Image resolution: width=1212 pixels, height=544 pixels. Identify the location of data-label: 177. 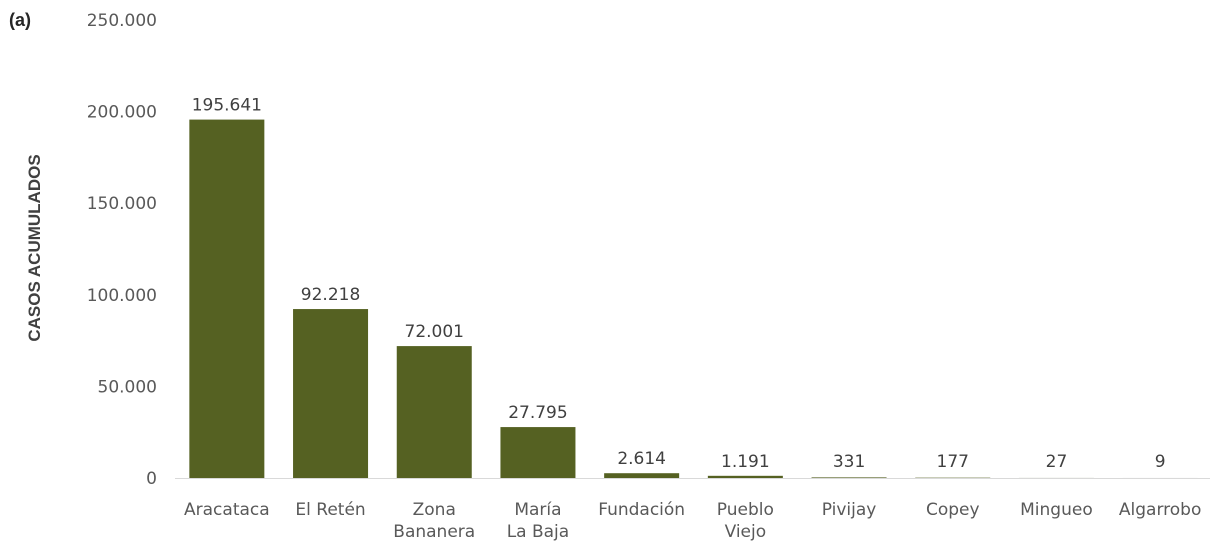
(953, 462).